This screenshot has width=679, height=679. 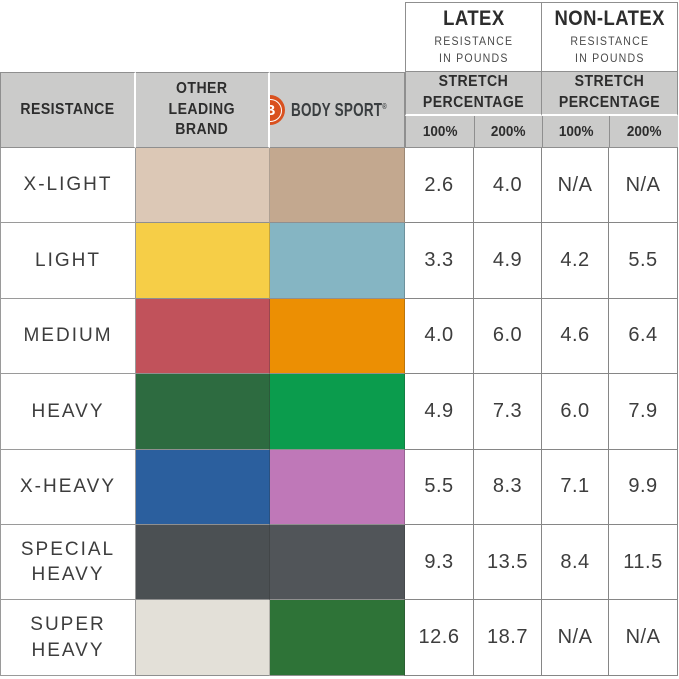 What do you see at coordinates (643, 487) in the screenshot?
I see `value-cell: 9.9` at bounding box center [643, 487].